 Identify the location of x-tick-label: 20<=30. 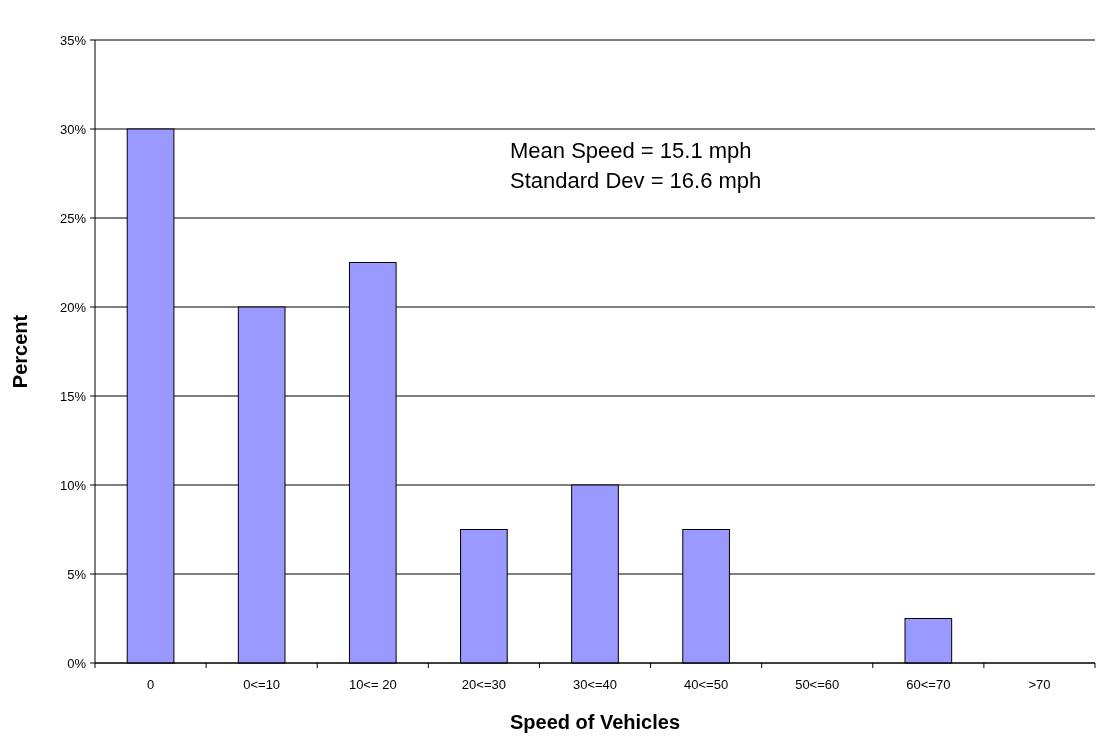
(483, 684).